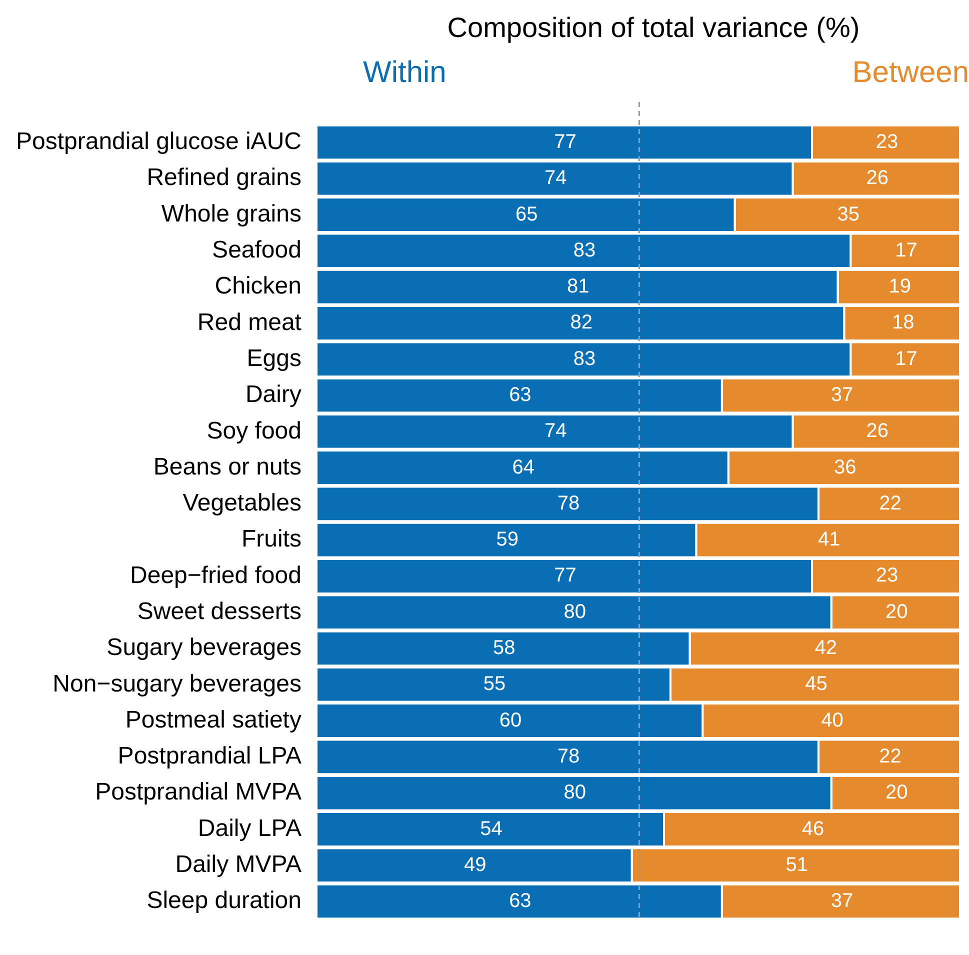 Image resolution: width=969 pixels, height=955 pixels. Describe the element at coordinates (903, 323) in the screenshot. I see `data-label: 18` at that location.